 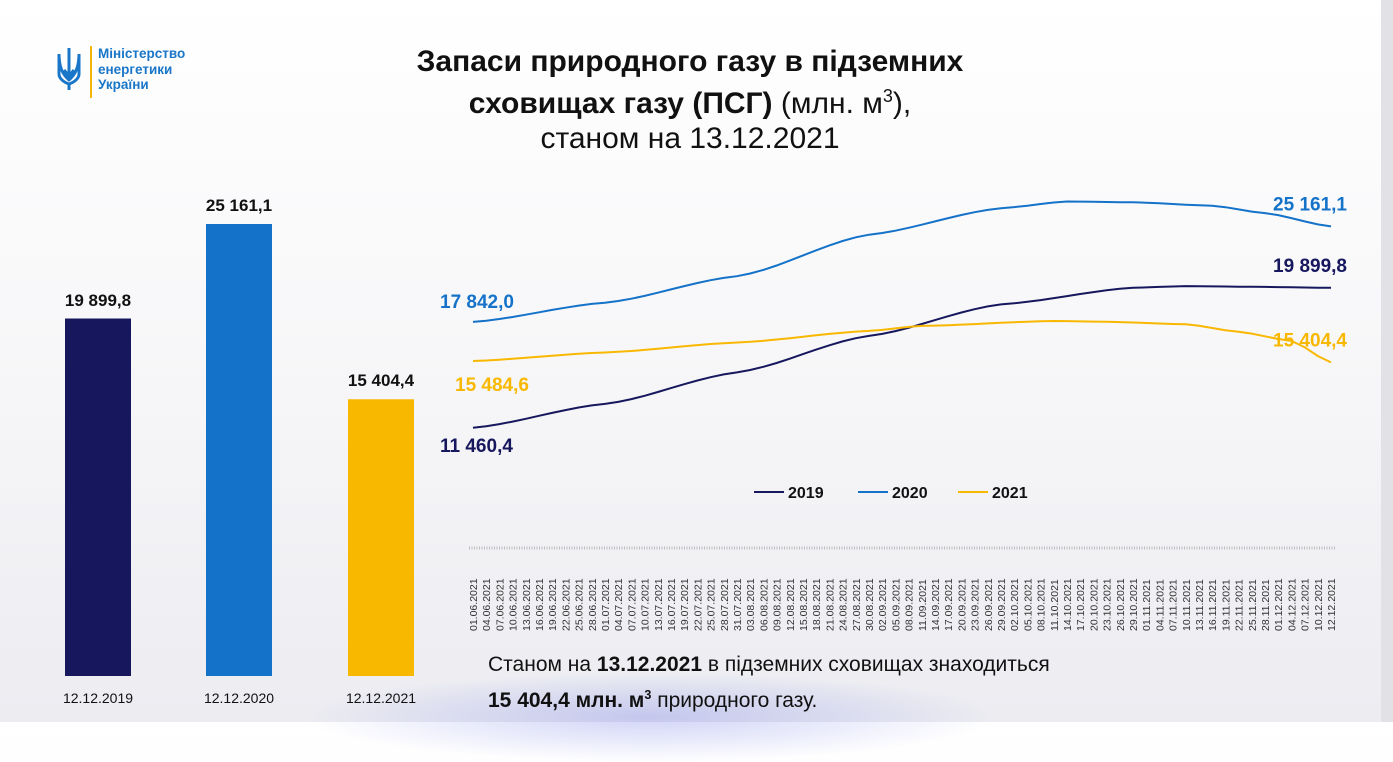 What do you see at coordinates (1213, 605) in the screenshot?
I see `x-tick-label: 16.11.2021` at bounding box center [1213, 605].